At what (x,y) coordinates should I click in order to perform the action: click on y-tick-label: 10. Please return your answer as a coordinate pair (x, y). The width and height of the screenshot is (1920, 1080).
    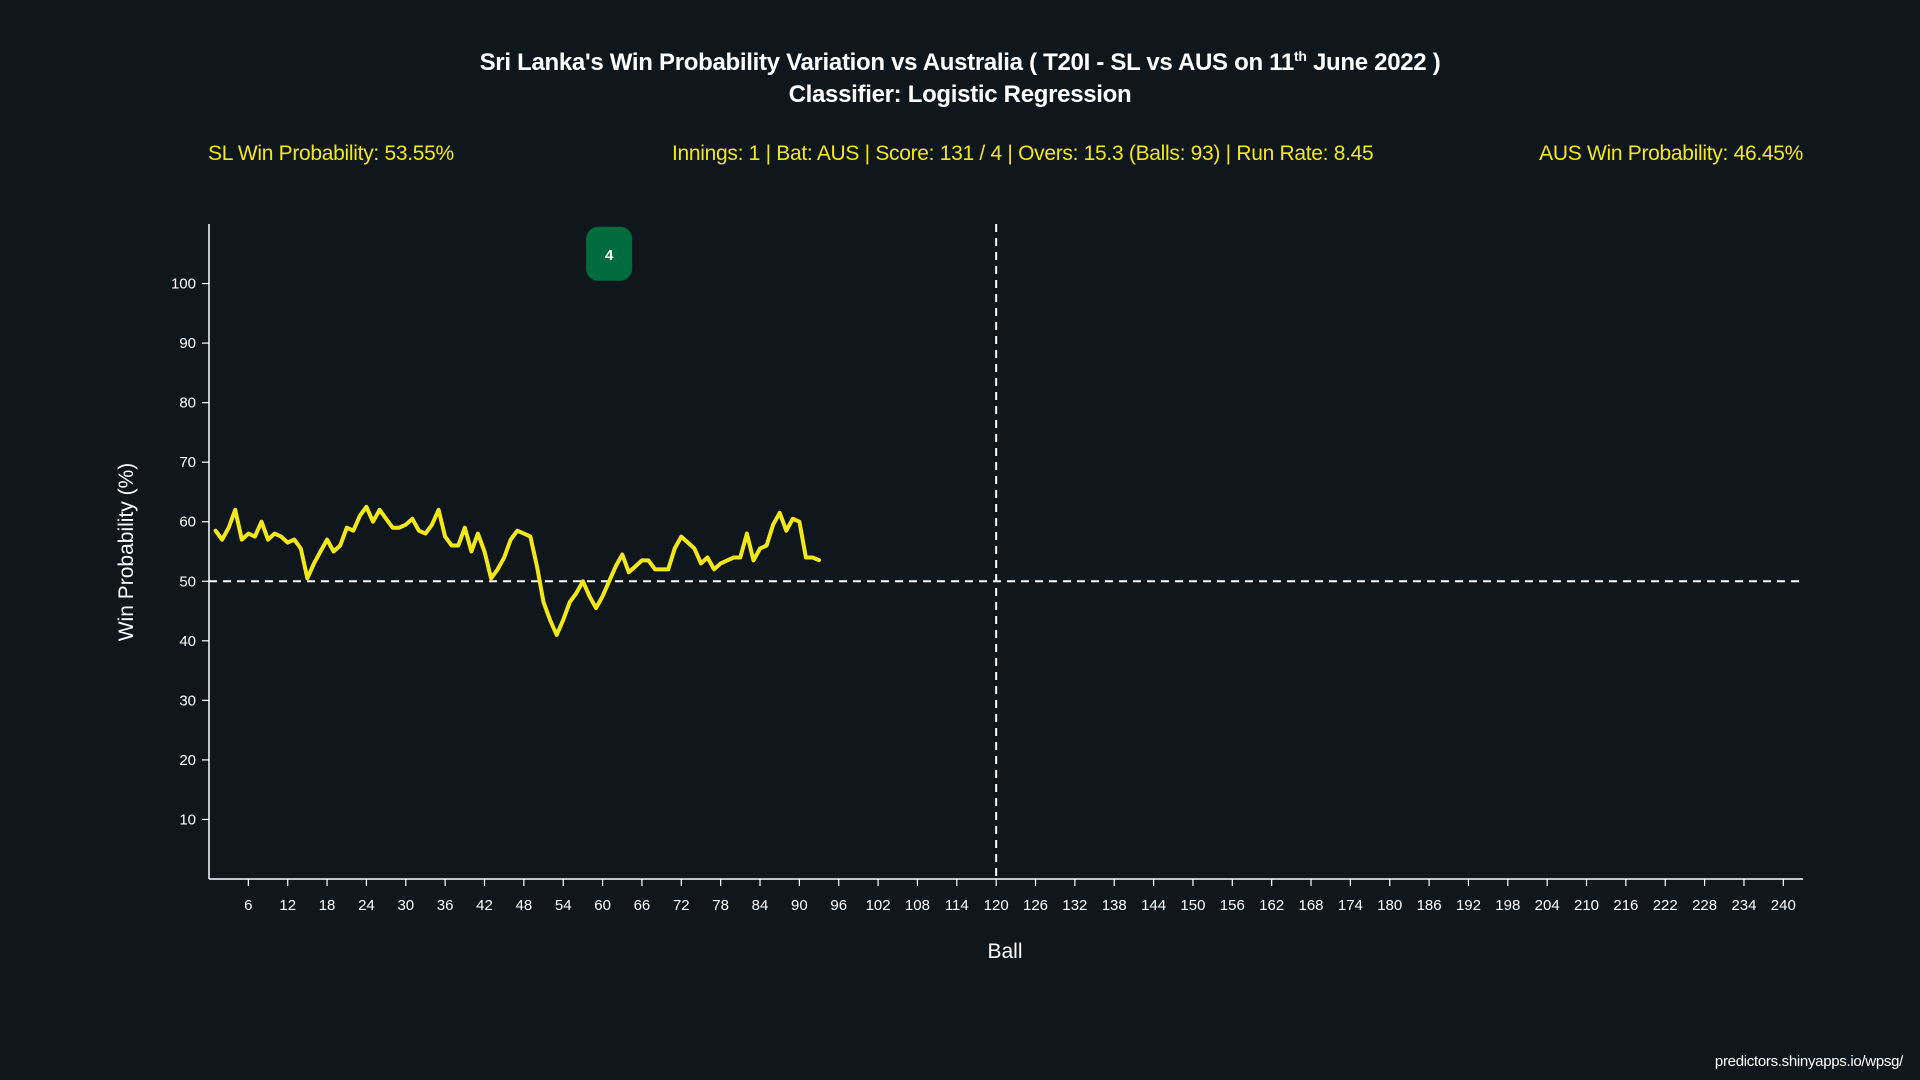
    Looking at the image, I should click on (187, 819).